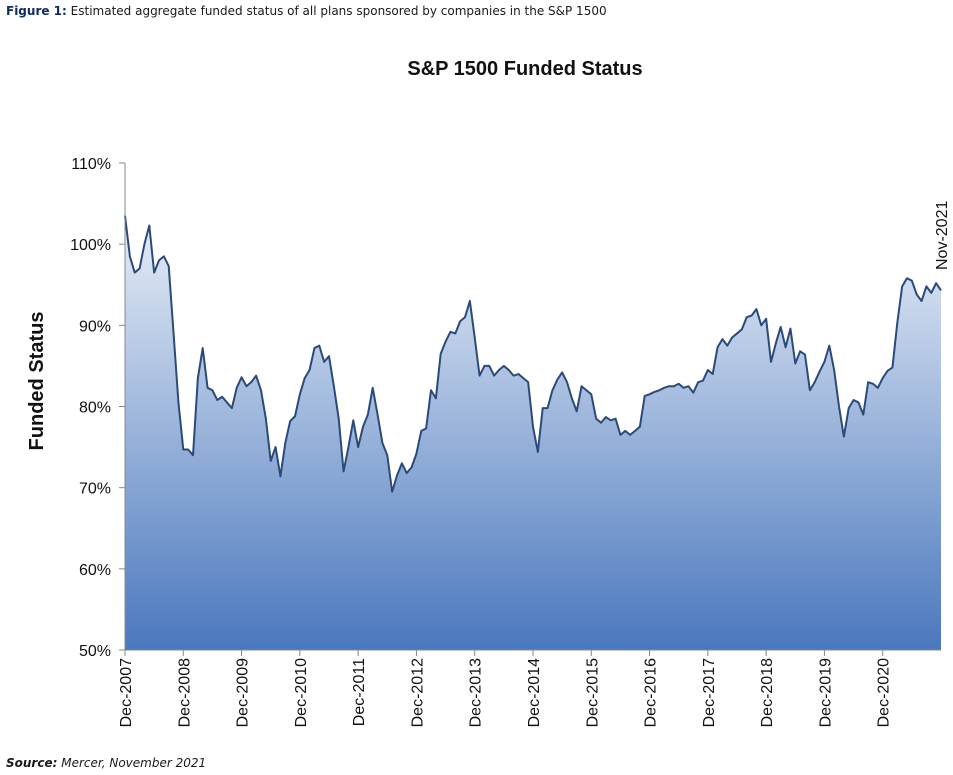 The height and width of the screenshot is (775, 953). I want to click on figure-caption-label: Figure 1:, so click(36, 11).